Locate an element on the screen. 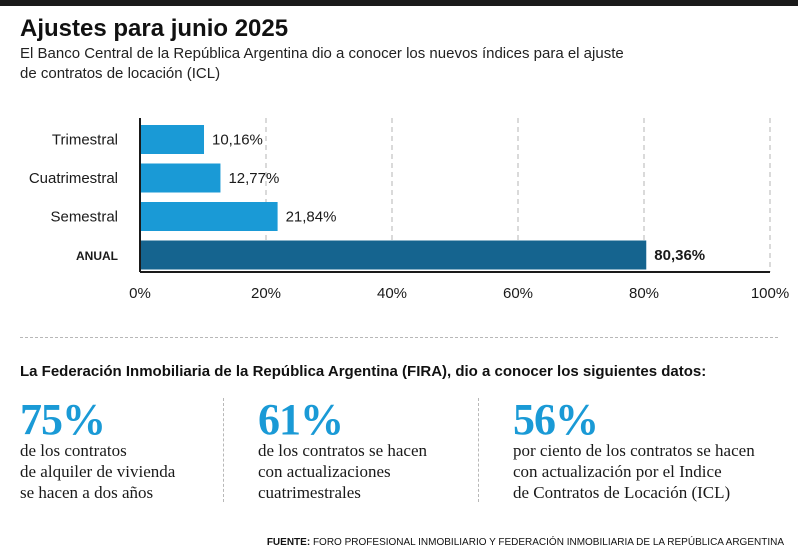 This screenshot has width=798, height=556. x-tick-label: 0% is located at coordinates (140, 293).